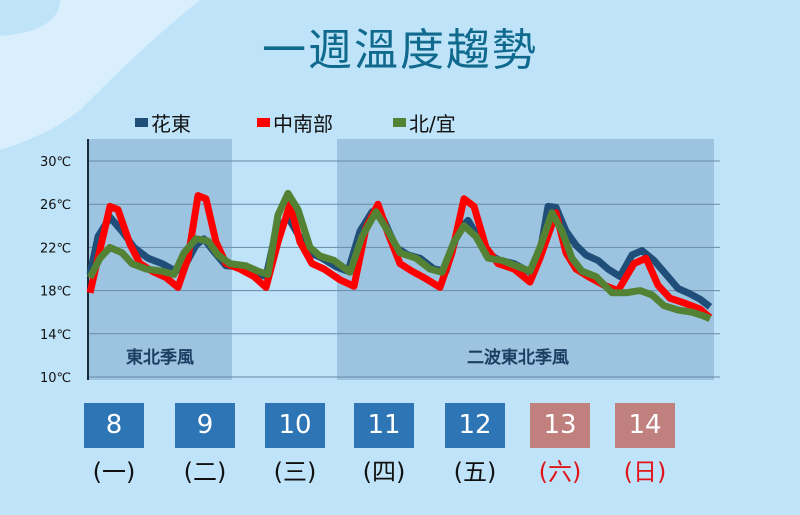 Image resolution: width=800 pixels, height=515 pixels. What do you see at coordinates (400, 50) in the screenshot?
I see `chart-title: 一週溫度趨勢` at bounding box center [400, 50].